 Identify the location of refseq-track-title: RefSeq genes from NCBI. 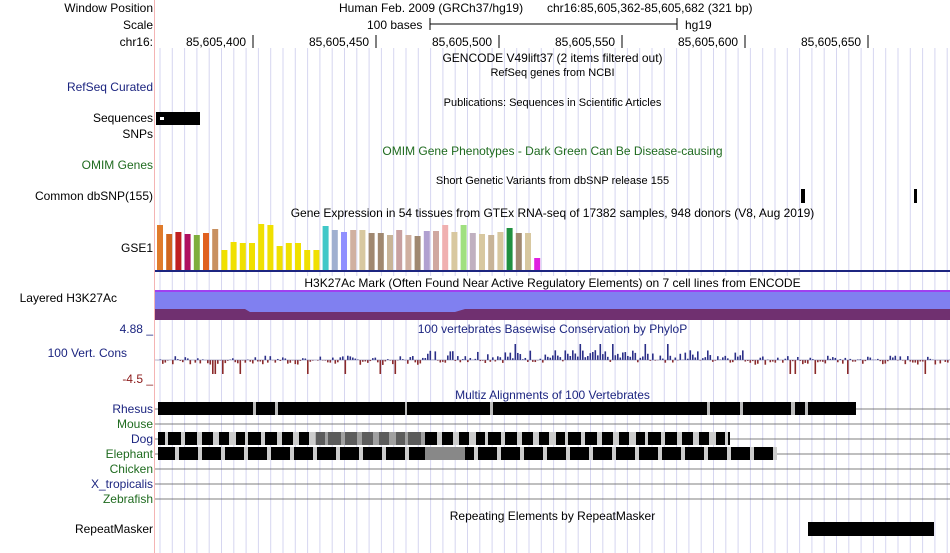
(552, 73).